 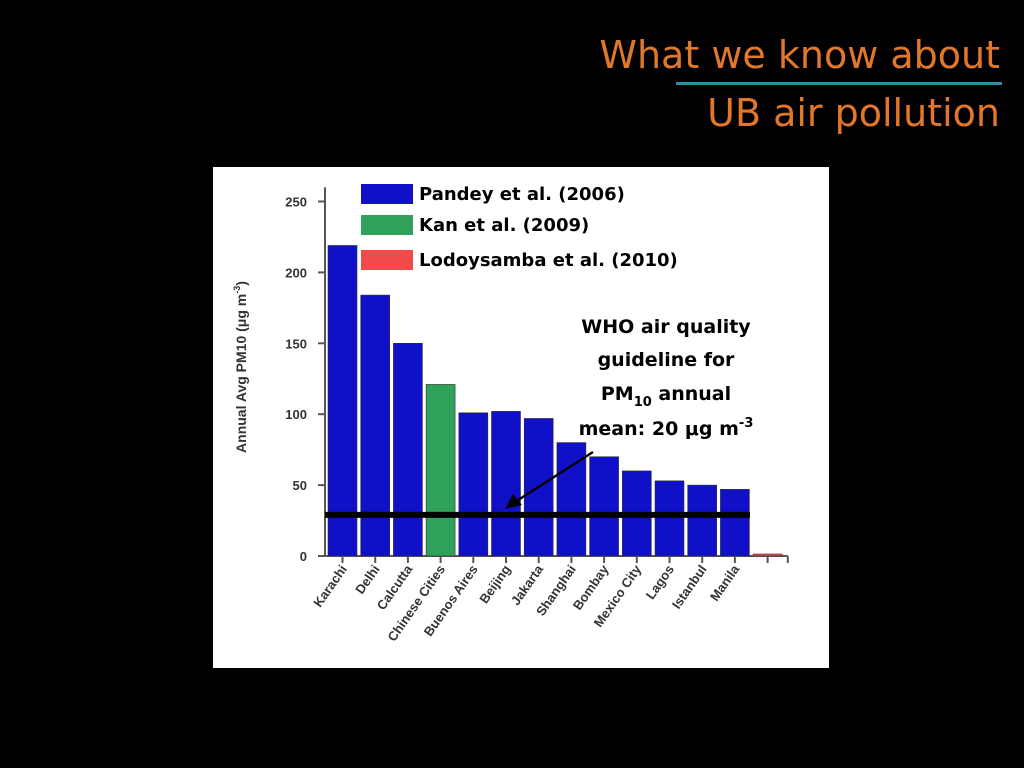 What do you see at coordinates (513, 501) in the screenshot?
I see `annotation-arrow-head` at bounding box center [513, 501].